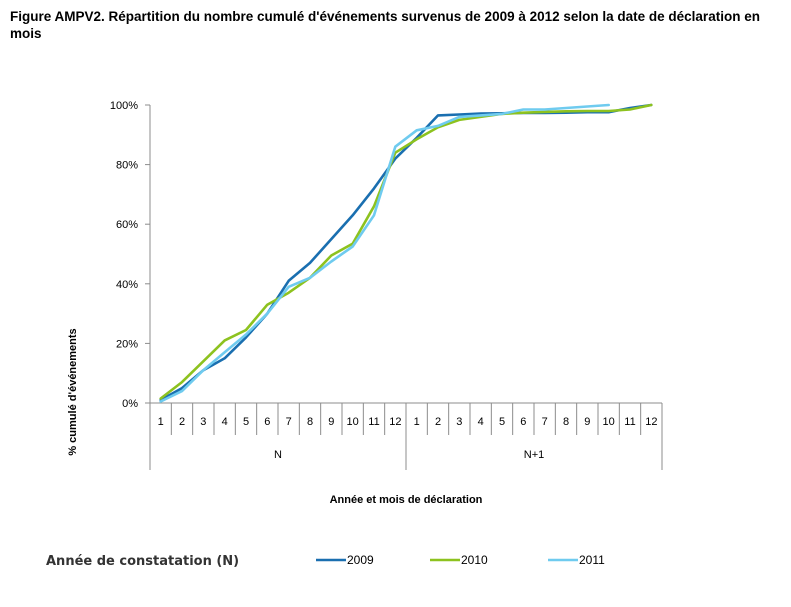 This screenshot has height=607, width=791. What do you see at coordinates (474, 560) in the screenshot?
I see `legend-label-2010: 2010` at bounding box center [474, 560].